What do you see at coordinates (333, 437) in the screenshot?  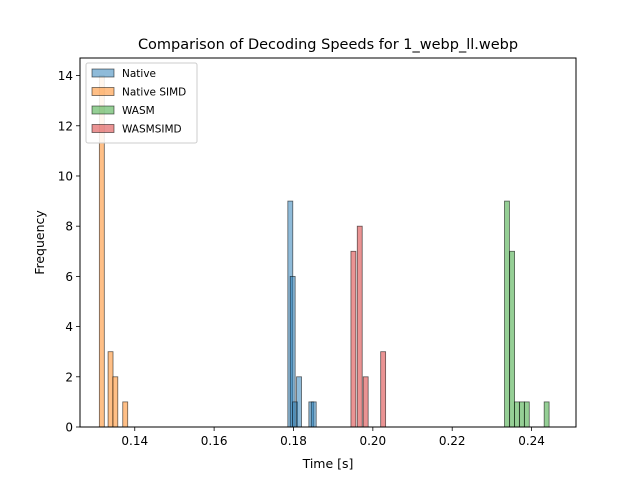 I see `x-axis-ticks: 0.14 0.16 0.18 0.20 0.22 0.24` at bounding box center [333, 437].